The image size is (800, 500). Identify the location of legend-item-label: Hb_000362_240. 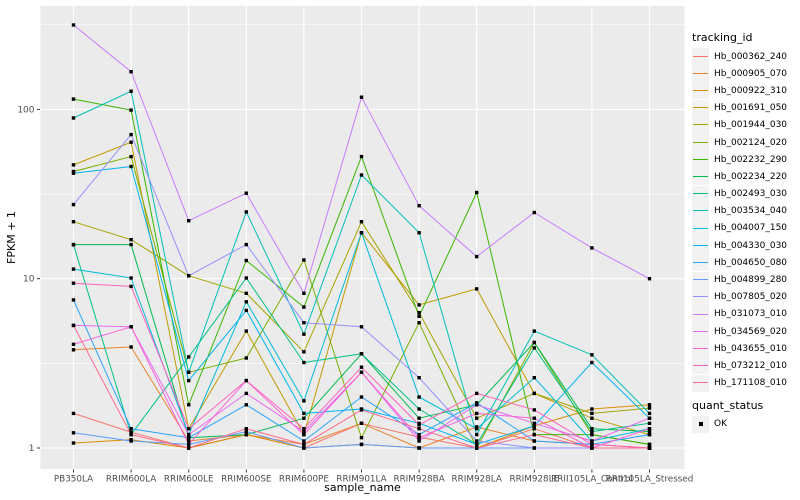
(751, 56).